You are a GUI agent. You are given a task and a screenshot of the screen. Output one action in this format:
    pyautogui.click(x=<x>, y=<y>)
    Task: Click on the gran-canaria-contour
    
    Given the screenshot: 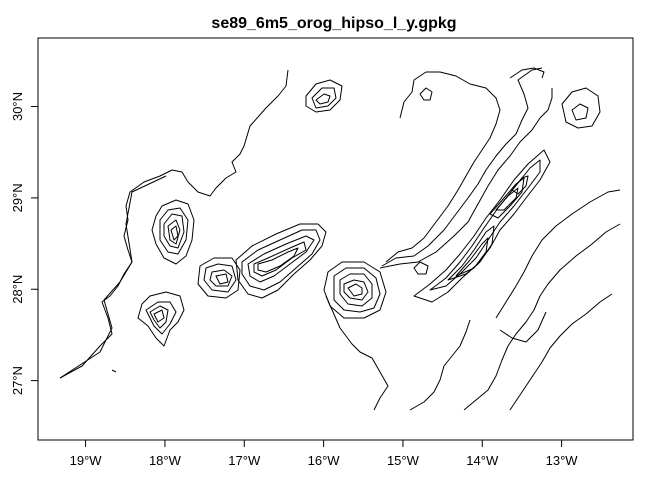 What is the action you would take?
    pyautogui.click(x=355, y=290)
    